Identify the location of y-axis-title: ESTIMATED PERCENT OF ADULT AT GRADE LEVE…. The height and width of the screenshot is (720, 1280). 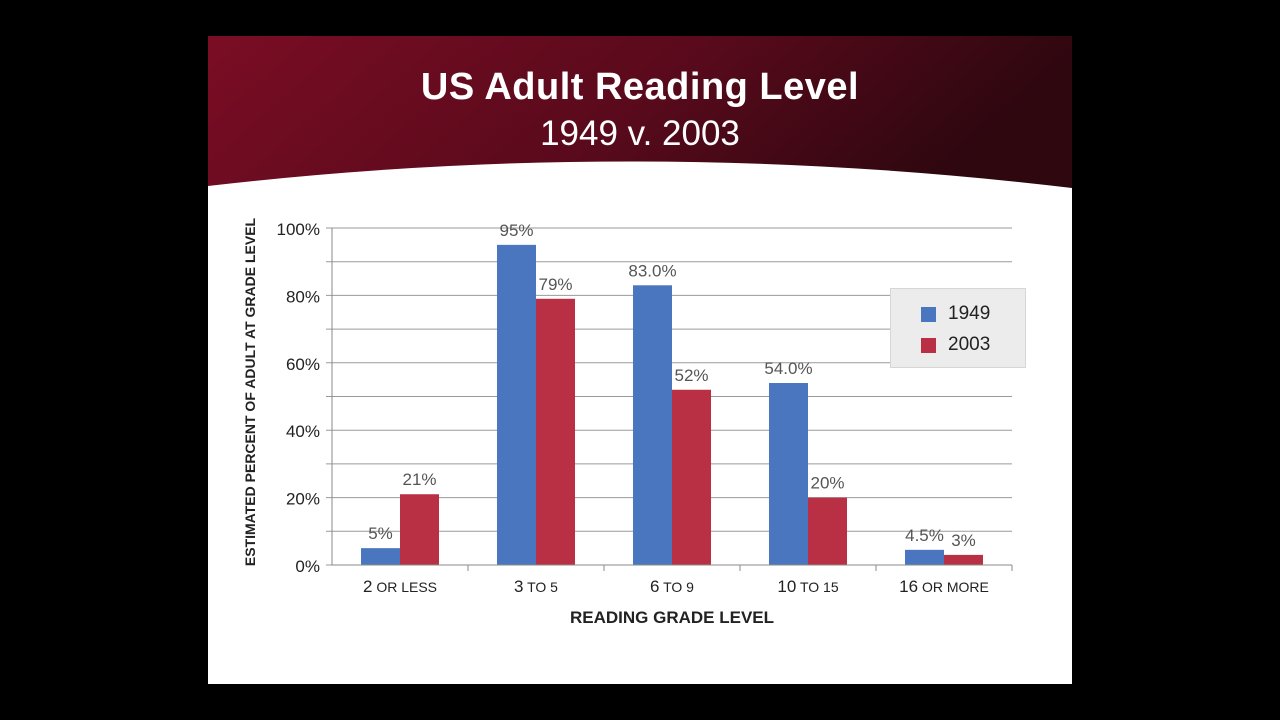
(250, 391).